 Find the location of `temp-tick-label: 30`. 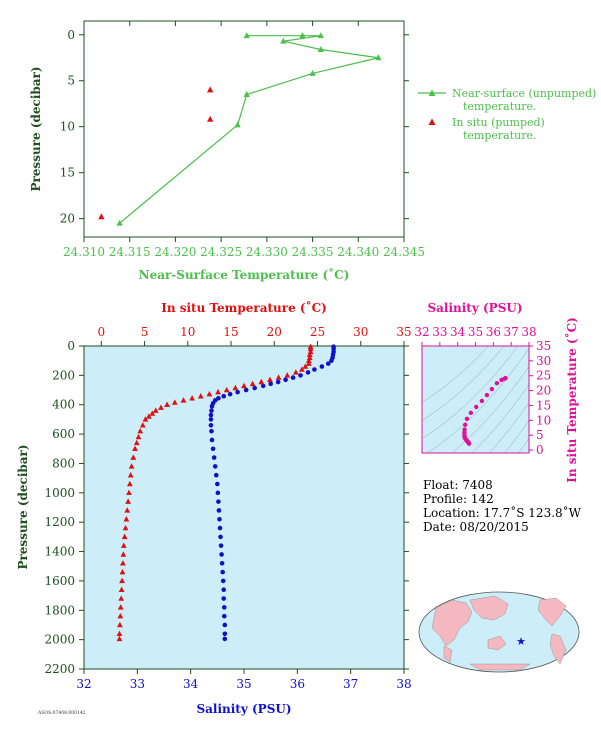

temp-tick-label: 30 is located at coordinates (360, 332).